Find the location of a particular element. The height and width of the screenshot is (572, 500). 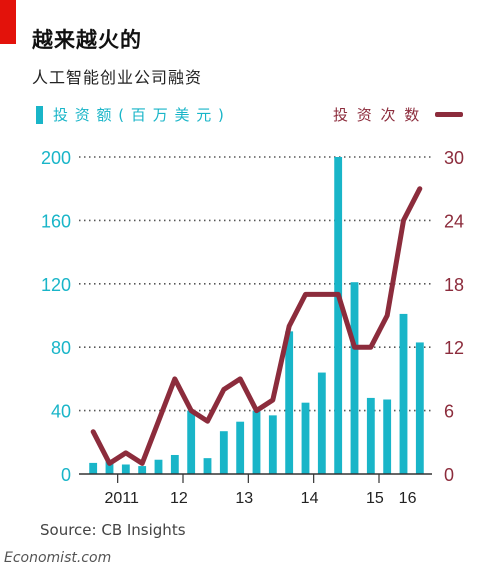

x-tick-label: 2011 is located at coordinates (121, 498).